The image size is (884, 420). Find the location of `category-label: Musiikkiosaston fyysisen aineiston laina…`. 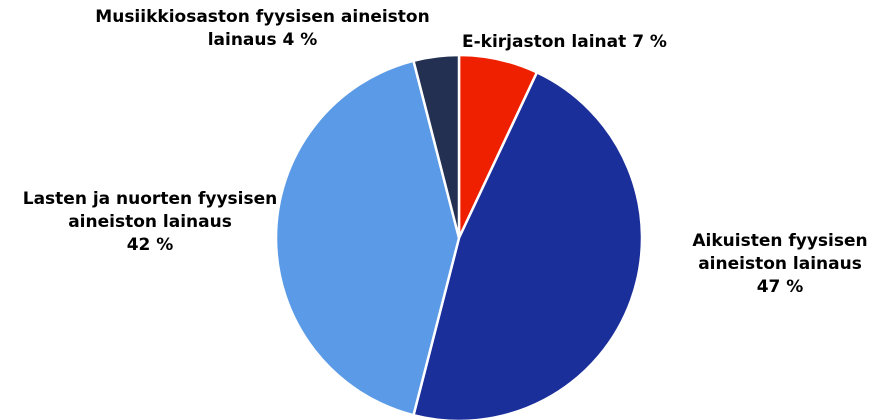

category-label: Musiikkiosaston fyysisen aineiston laina… is located at coordinates (262, 28).